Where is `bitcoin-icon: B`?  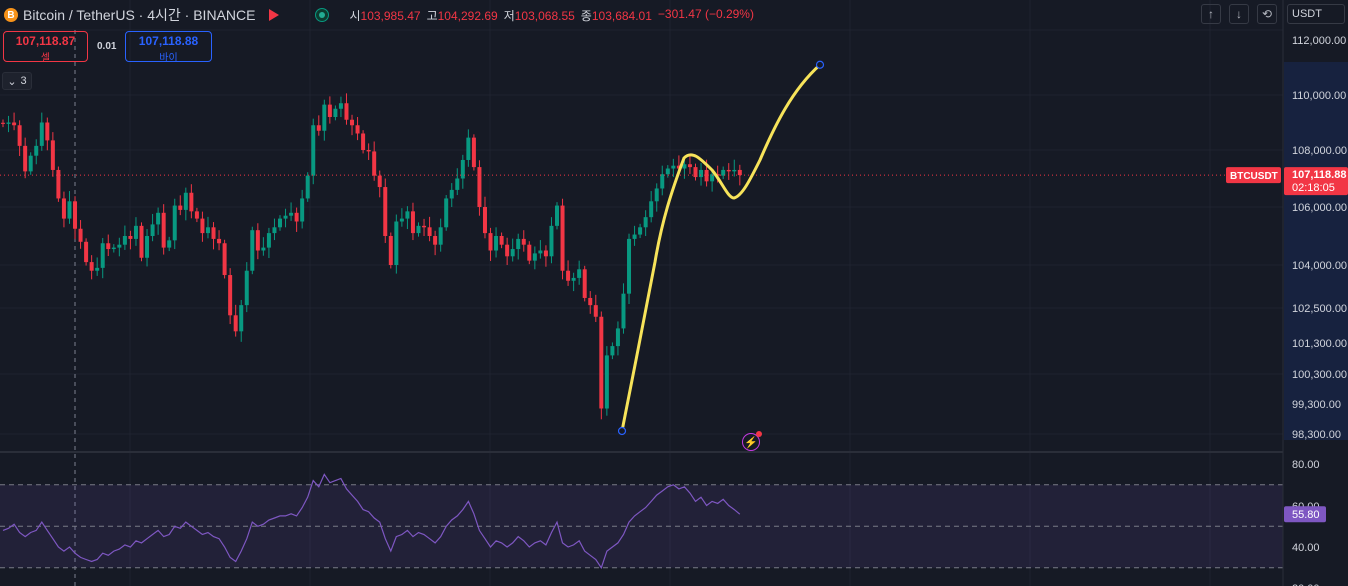
bitcoin-icon: B is located at coordinates (11, 15).